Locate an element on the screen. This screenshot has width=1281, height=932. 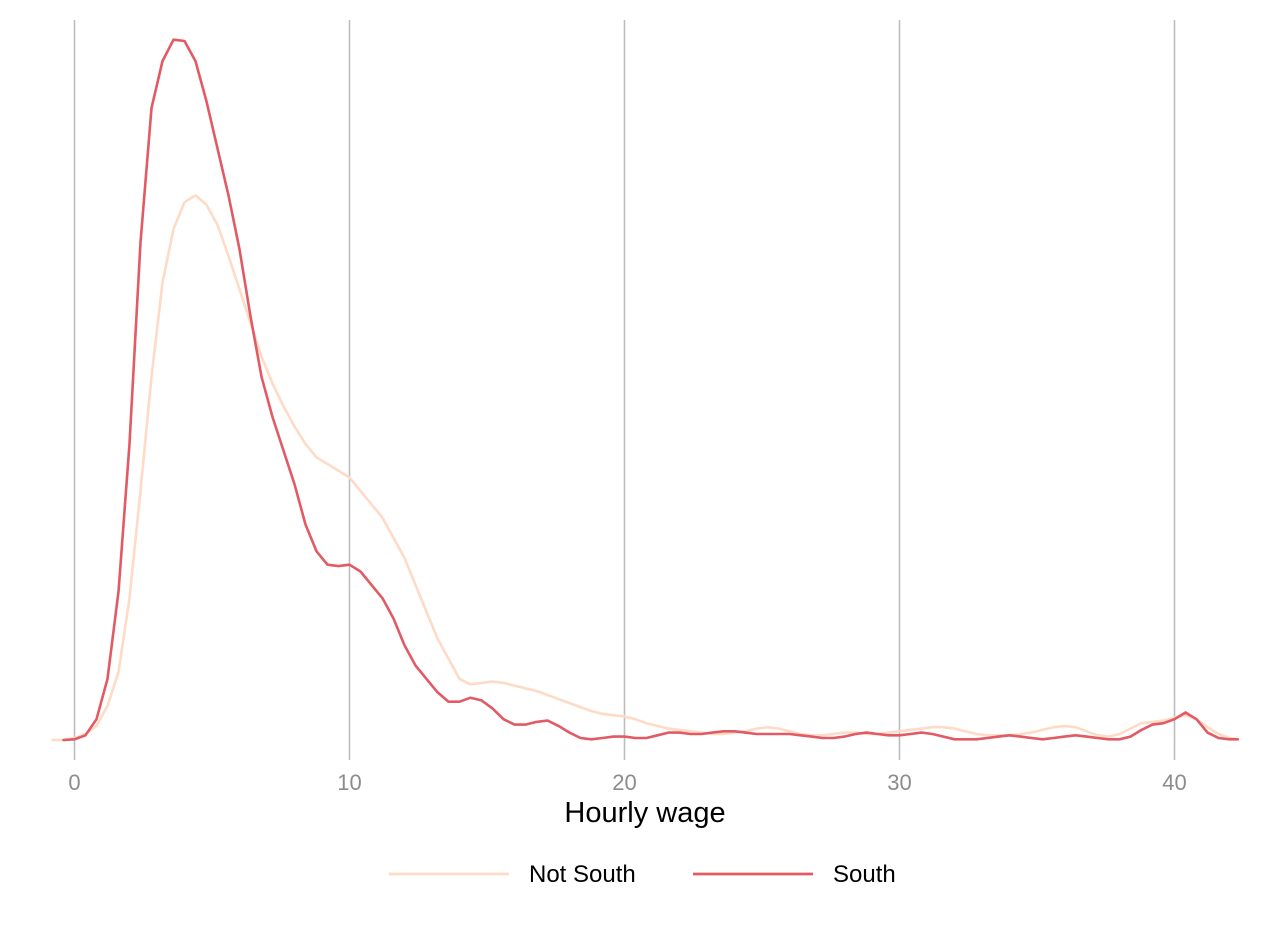
x-axis-title: Hourly wage is located at coordinates (644, 813).